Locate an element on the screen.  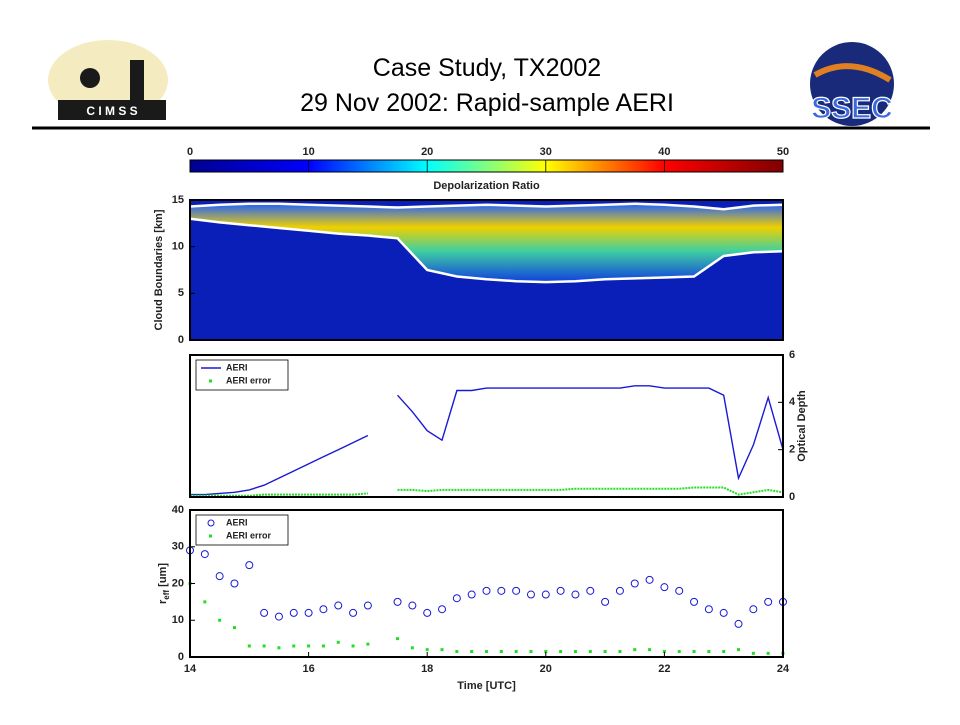
x-tick-label: 16 is located at coordinates (308, 669).